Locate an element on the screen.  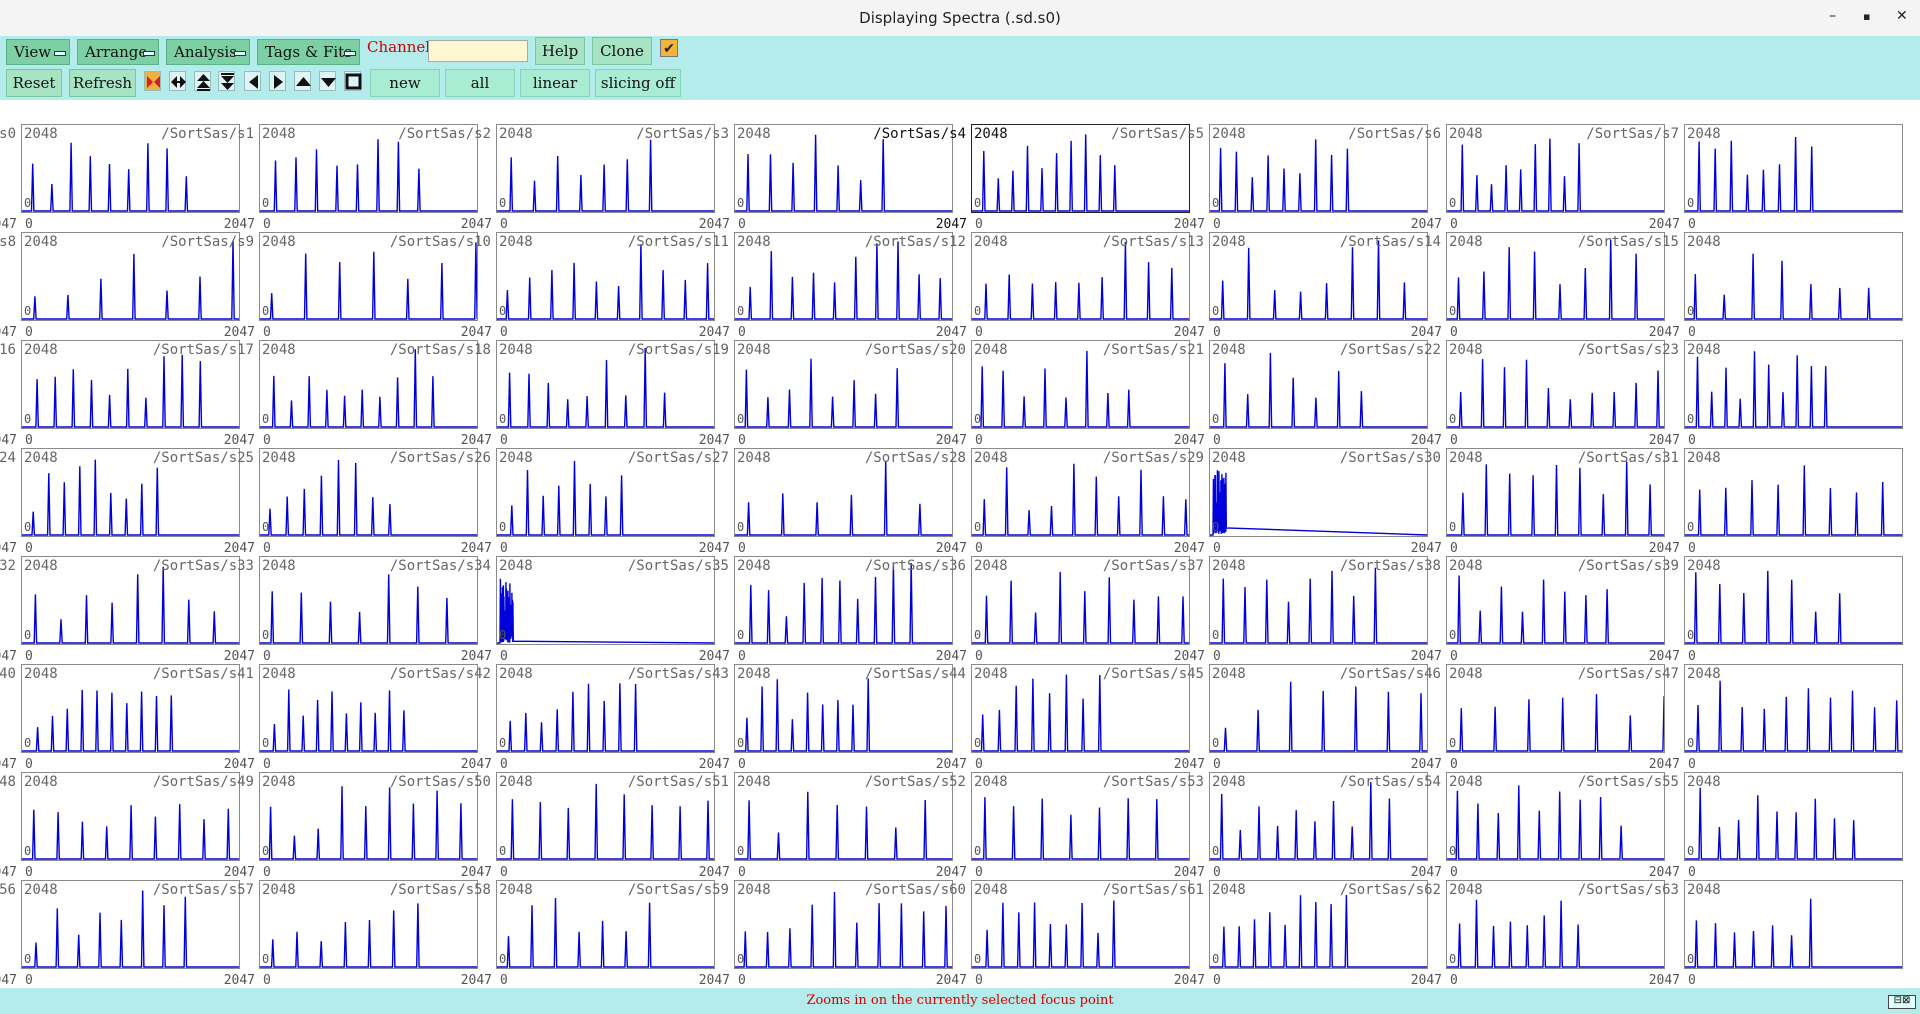
spectrum-name: /SortSas/s18 is located at coordinates (440, 350).